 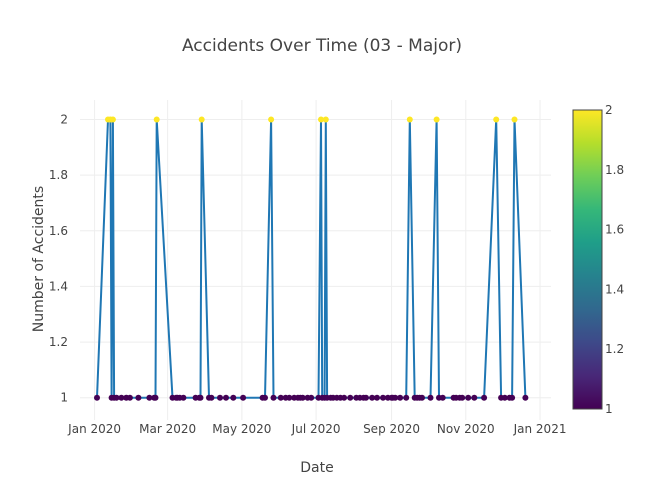 I want to click on colorbar, so click(x=587, y=259).